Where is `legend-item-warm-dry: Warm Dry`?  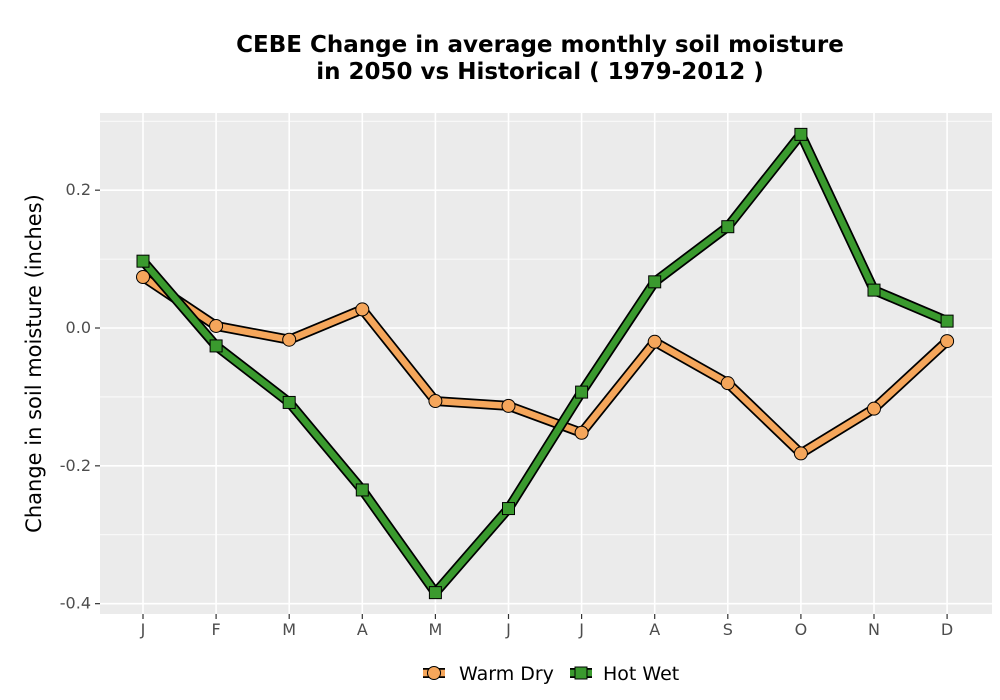
legend-item-warm-dry: Warm Dry is located at coordinates (488, 674).